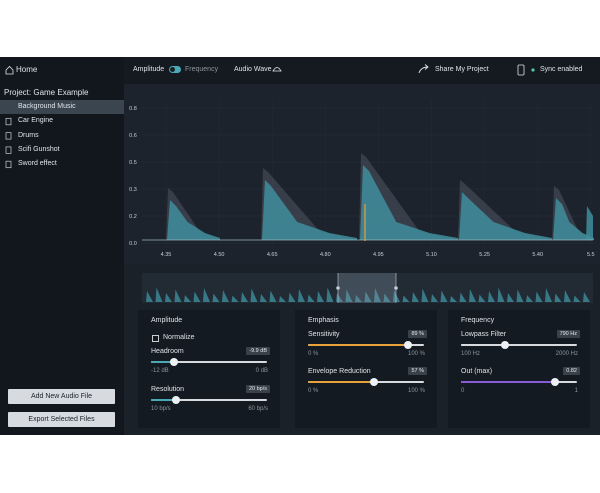 The height and width of the screenshot is (493, 600). What do you see at coordinates (362, 70) in the screenshot?
I see `toolbar` at bounding box center [362, 70].